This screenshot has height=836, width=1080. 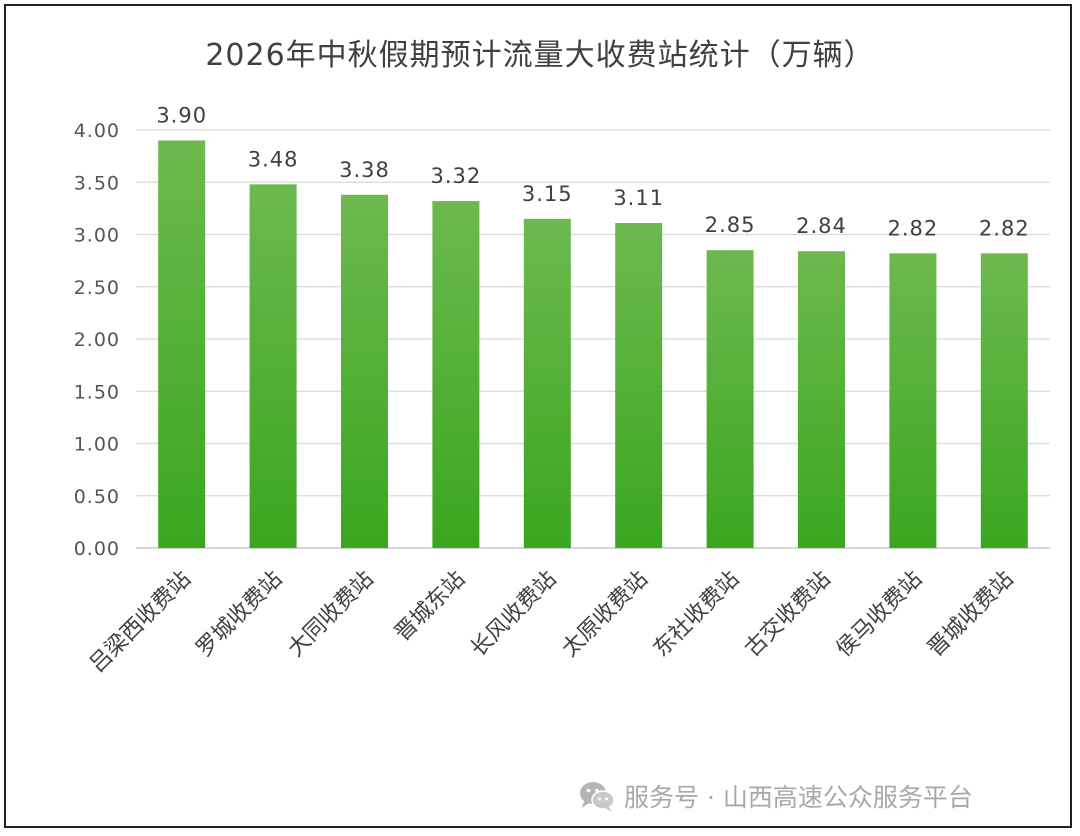 I want to click on category-label: 吕梁西收费站, so click(x=140, y=622).